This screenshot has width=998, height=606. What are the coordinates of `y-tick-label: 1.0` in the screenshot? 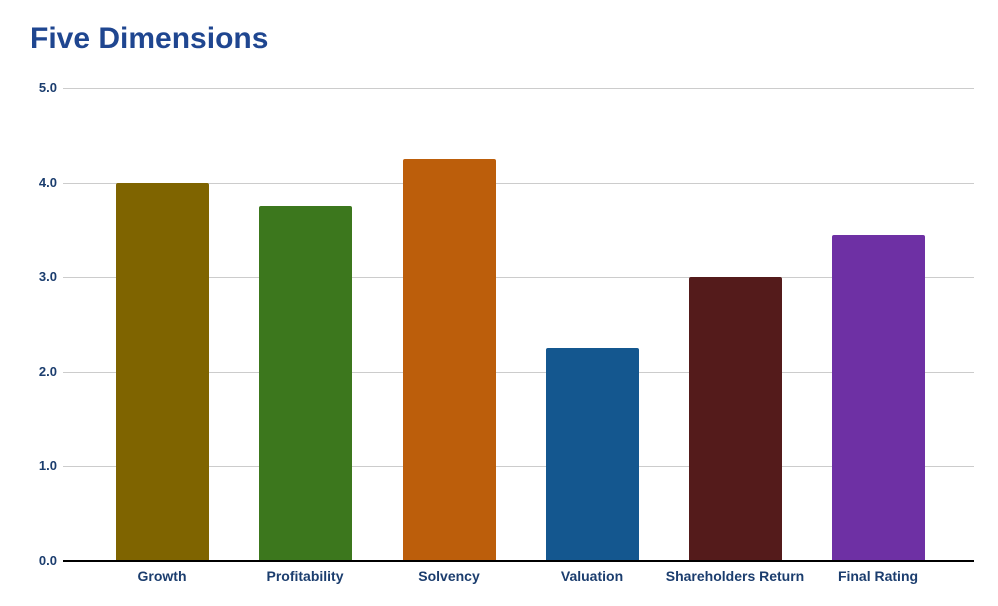 It's located at (47, 466).